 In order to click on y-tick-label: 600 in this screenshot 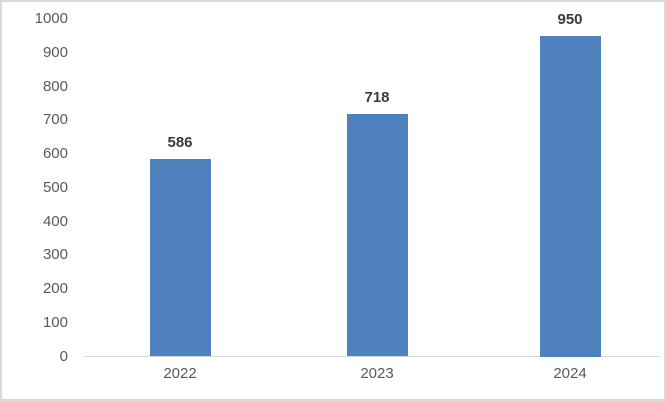, I will do `click(55, 153)`.